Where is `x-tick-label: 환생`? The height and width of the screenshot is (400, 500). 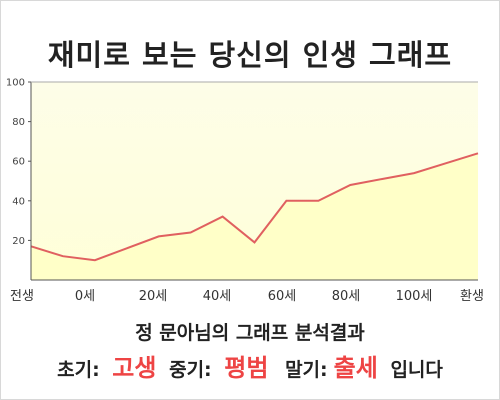
x-tick-label: 환생 is located at coordinates (472, 296).